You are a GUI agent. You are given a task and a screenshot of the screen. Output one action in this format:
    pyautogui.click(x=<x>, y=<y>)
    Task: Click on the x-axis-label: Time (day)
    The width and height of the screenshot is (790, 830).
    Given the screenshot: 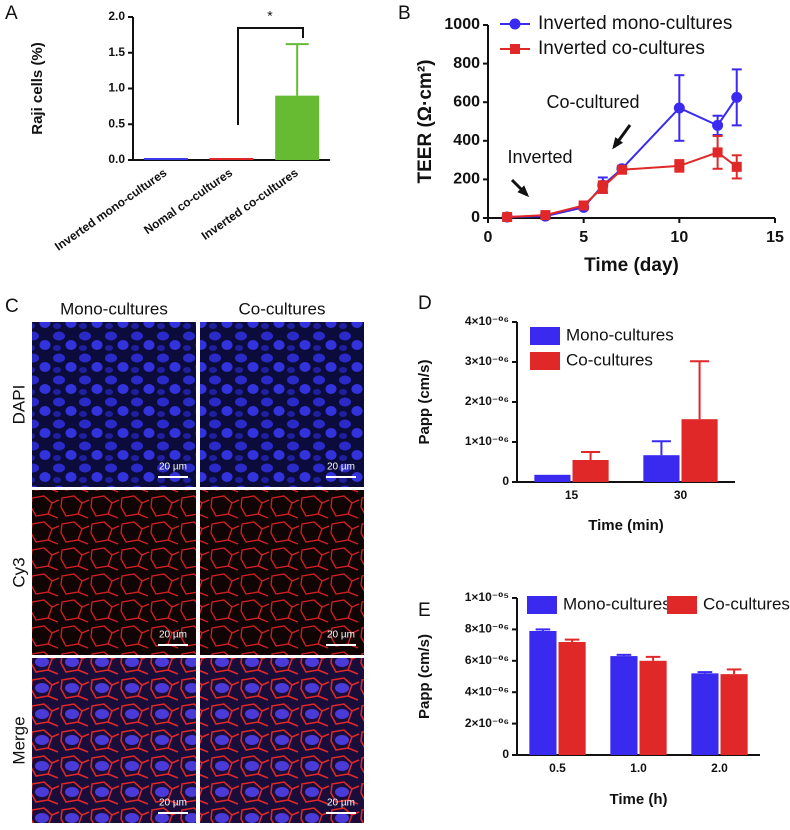 What is the action you would take?
    pyautogui.click(x=631, y=265)
    